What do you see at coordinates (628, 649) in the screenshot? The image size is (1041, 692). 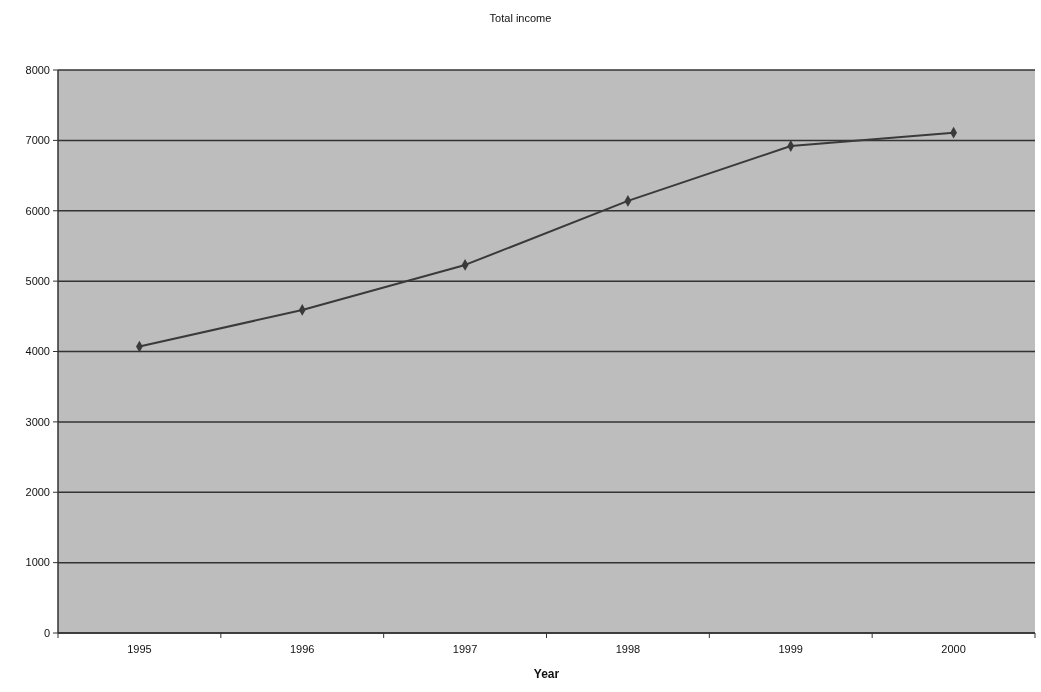 I see `x-tick-label: 1998` at bounding box center [628, 649].